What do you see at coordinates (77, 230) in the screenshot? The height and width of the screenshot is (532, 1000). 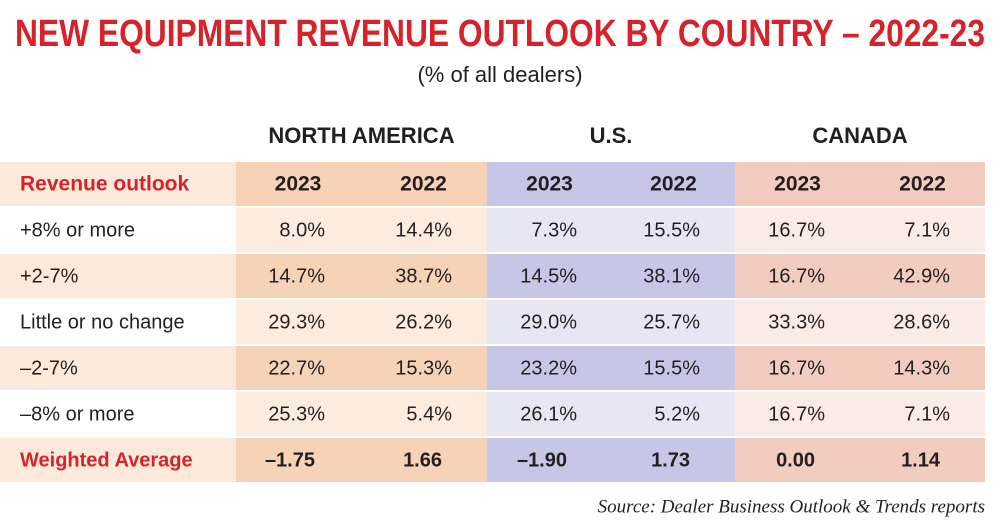 I see `row-label: +8% or more` at bounding box center [77, 230].